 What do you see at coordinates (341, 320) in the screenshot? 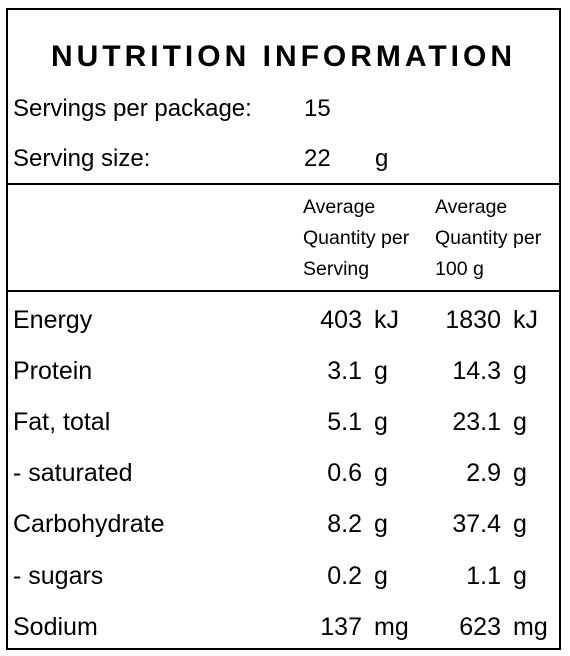
I see `serving-amount: 403` at bounding box center [341, 320].